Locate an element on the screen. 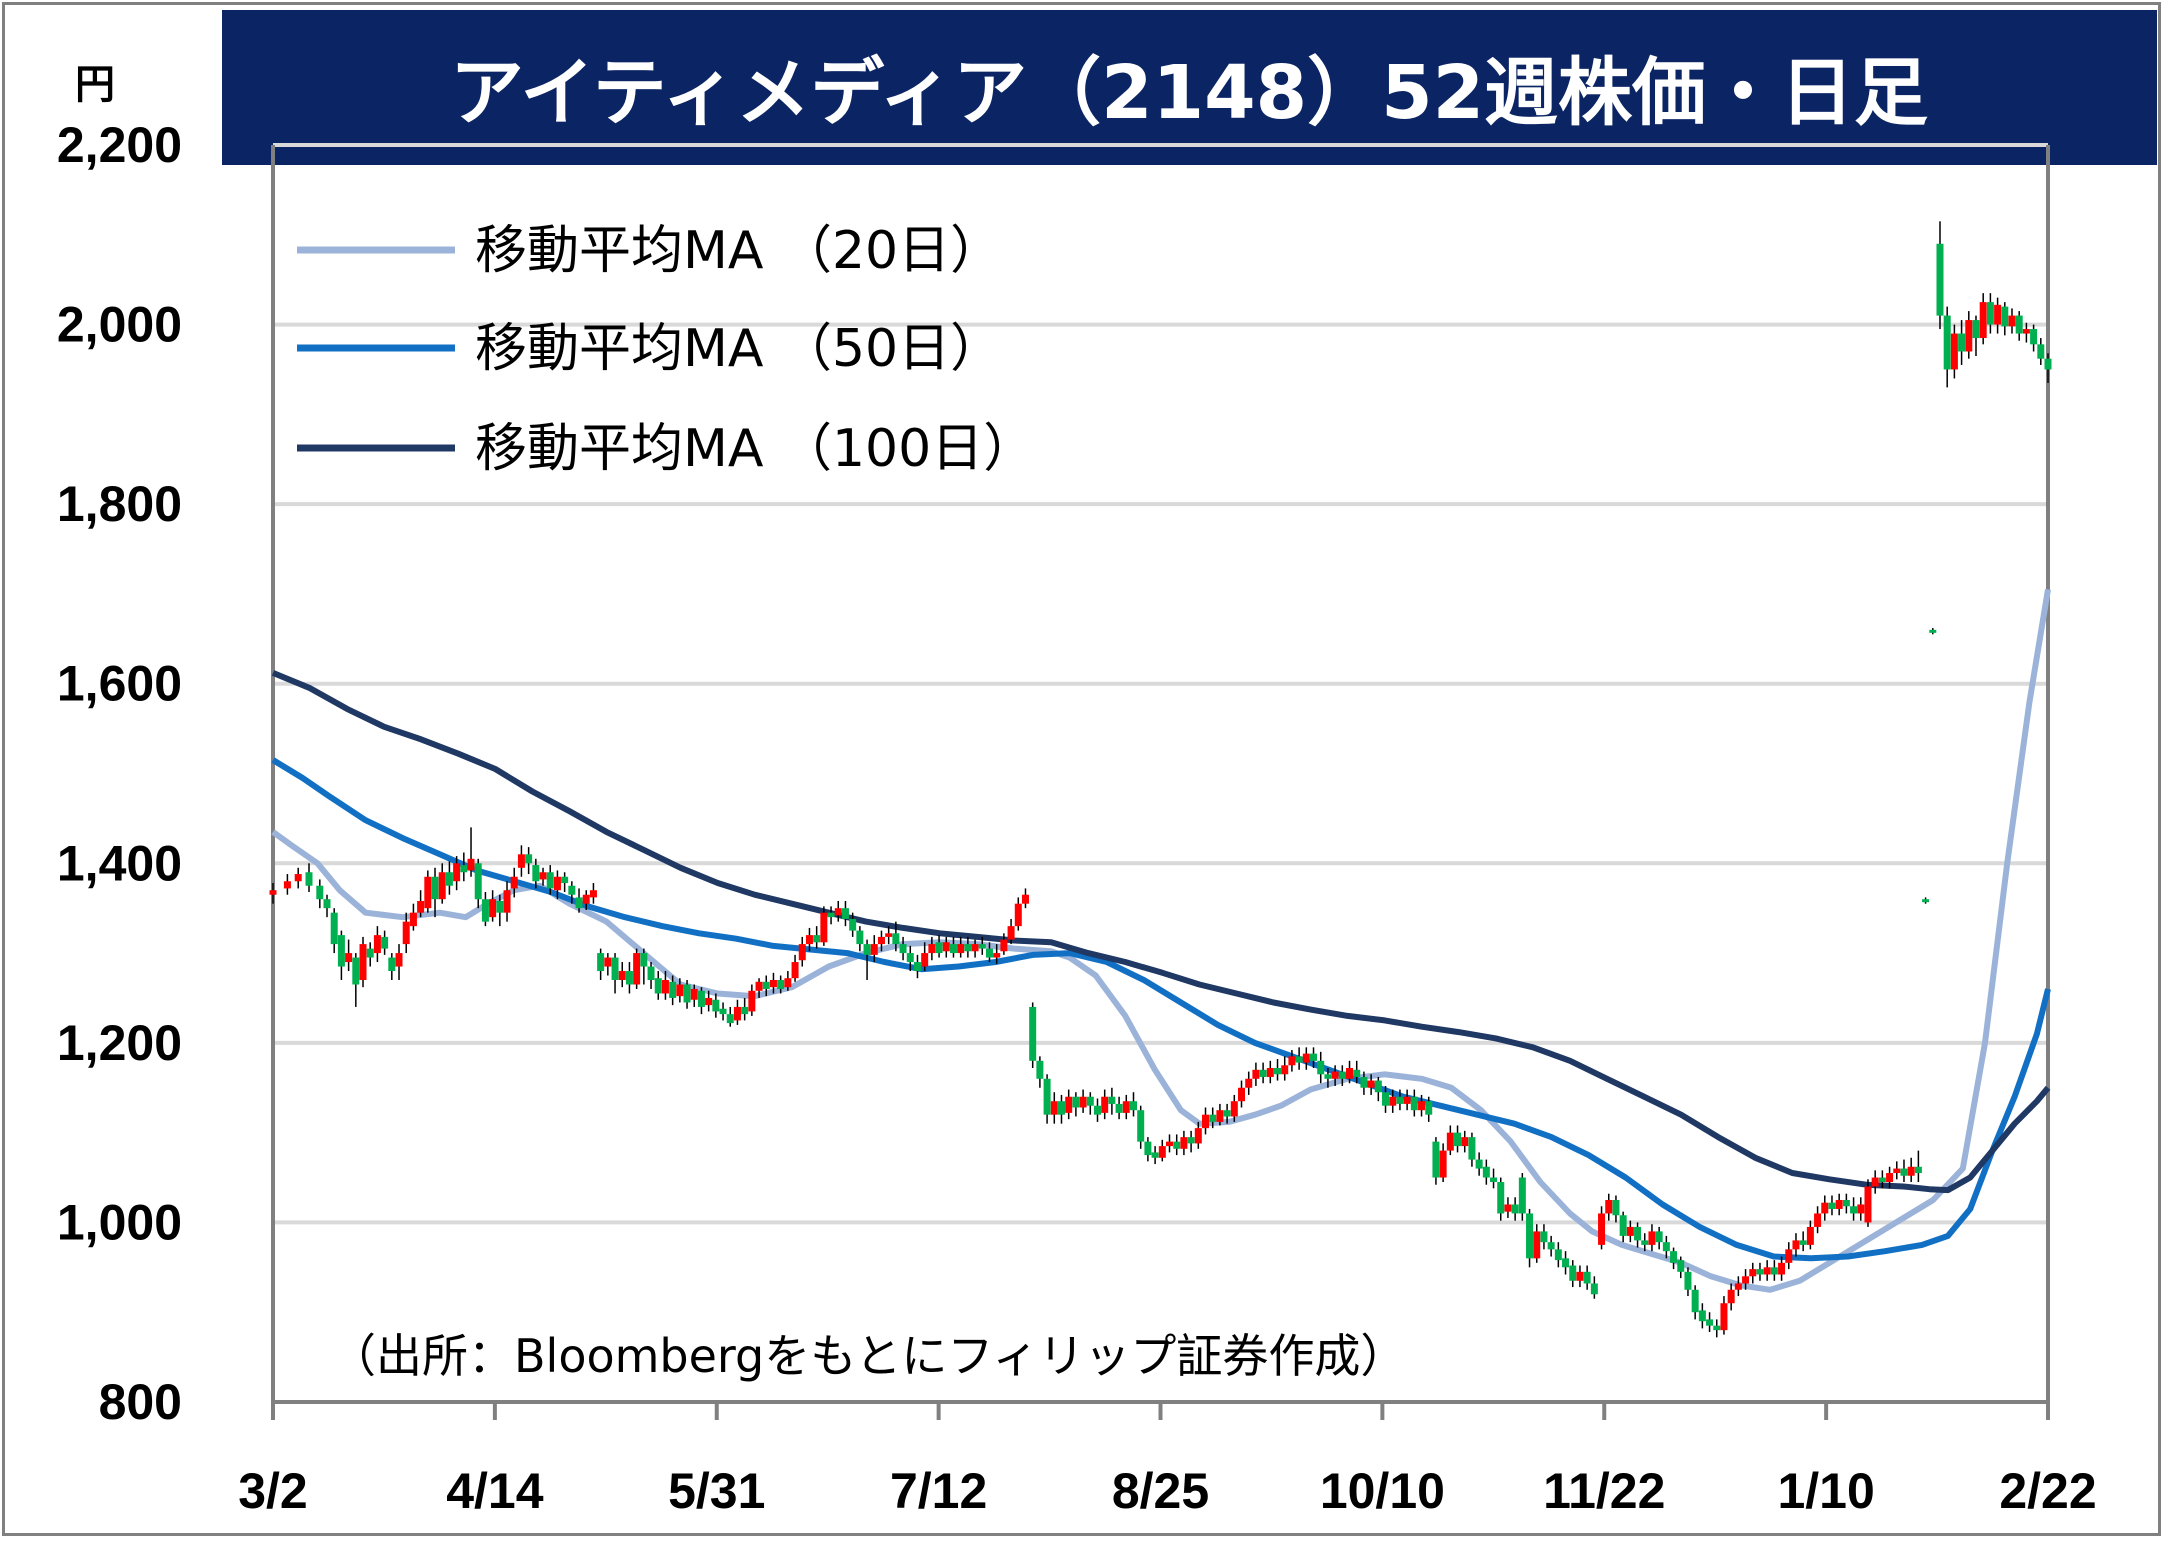 The height and width of the screenshot is (1542, 2167). x-tick-labels: 3/2 4/14 5/31 7/12 8/25 10/10 11/22 1/10 2/22 is located at coordinates (1167, 1491).